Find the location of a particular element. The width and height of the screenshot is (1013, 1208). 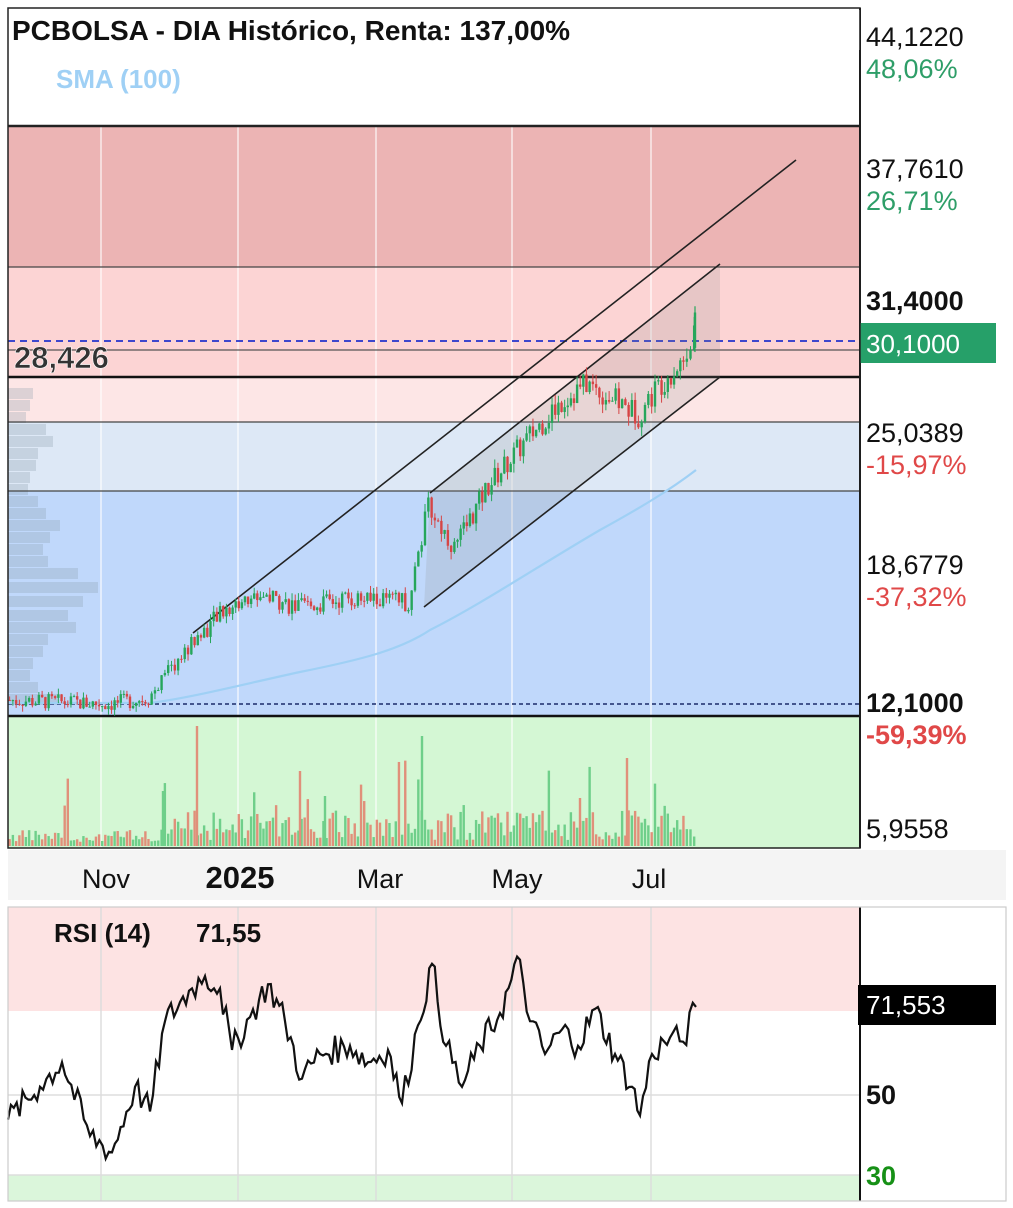

zone-red is located at coordinates (434, 196).